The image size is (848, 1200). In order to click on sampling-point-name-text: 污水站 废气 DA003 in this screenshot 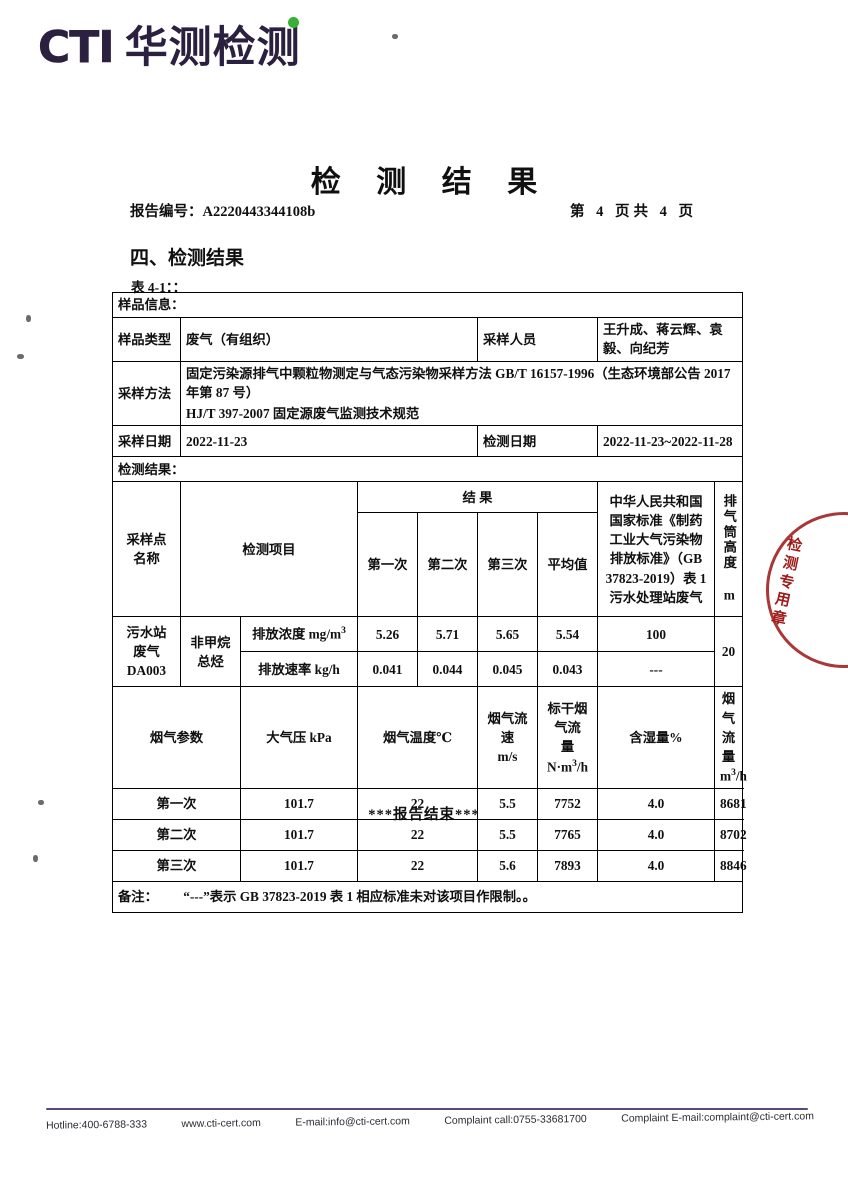, I will do `click(146, 651)`.